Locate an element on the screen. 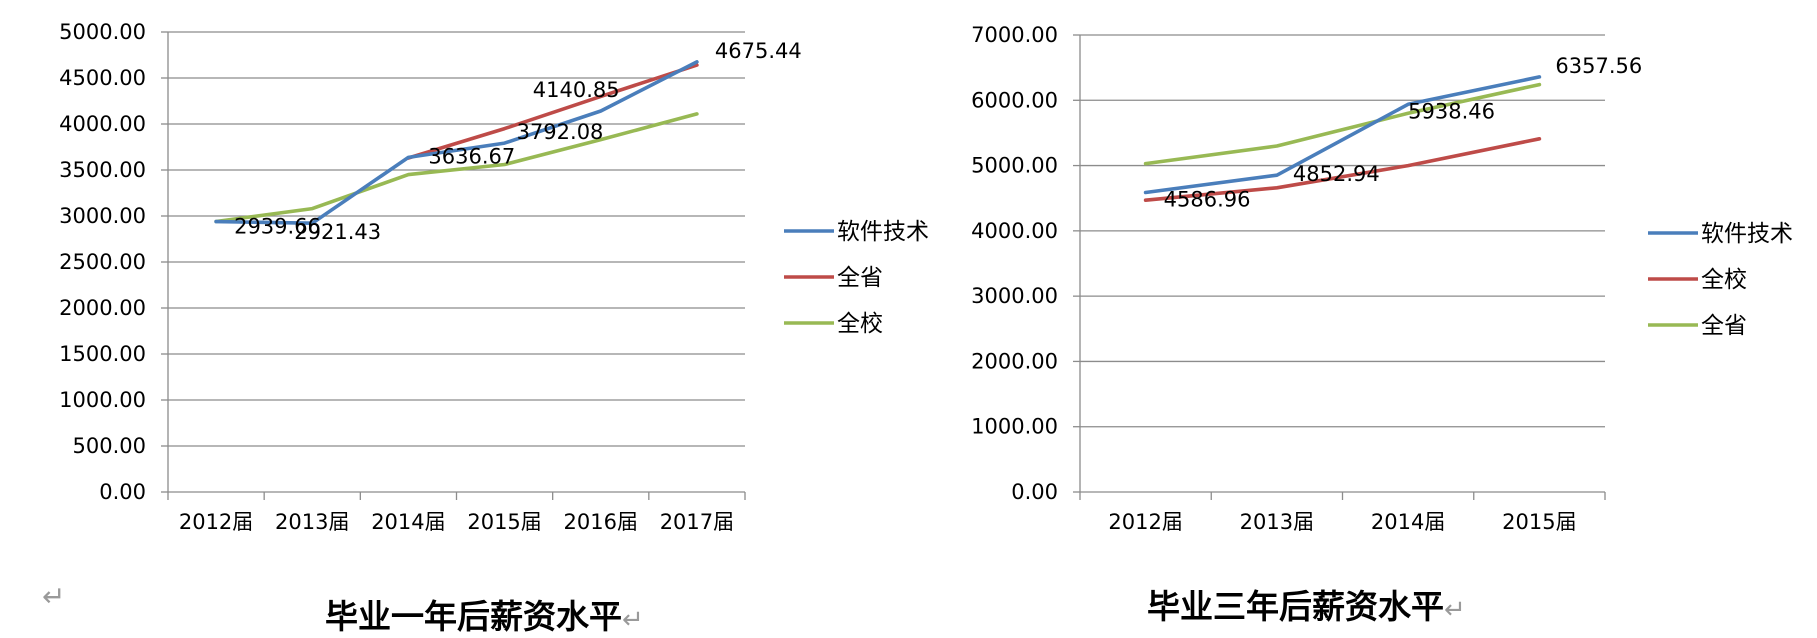  chart-1-caption-text: 毕业一年后薪资水平 is located at coordinates (473, 616).